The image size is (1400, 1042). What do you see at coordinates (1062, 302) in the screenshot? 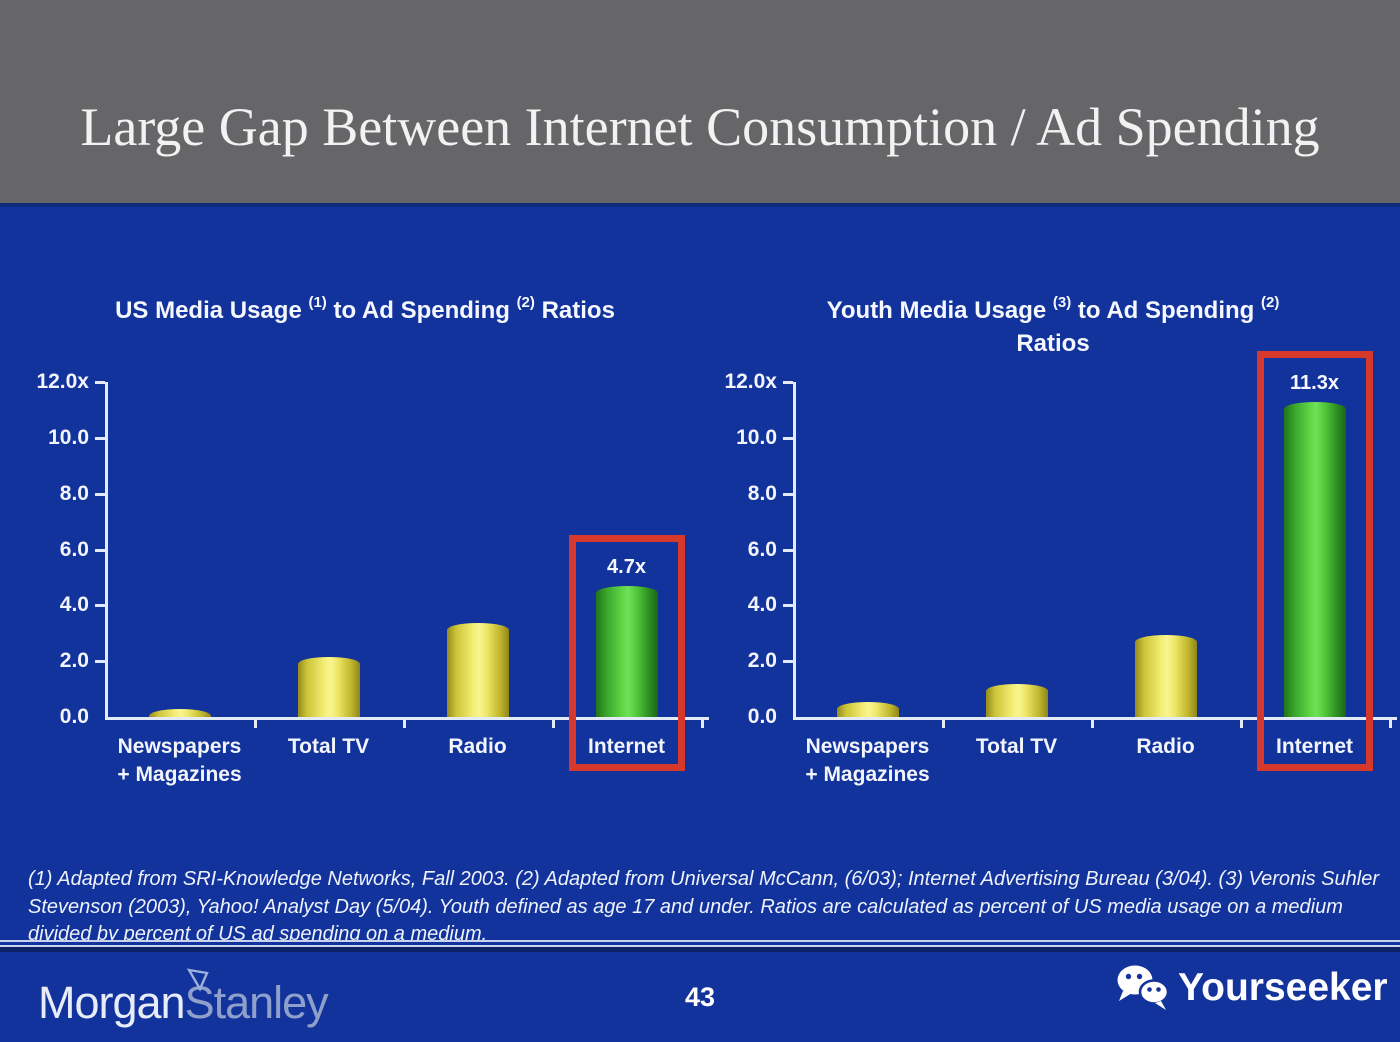
I see `title-superscript: (3)` at bounding box center [1062, 302].